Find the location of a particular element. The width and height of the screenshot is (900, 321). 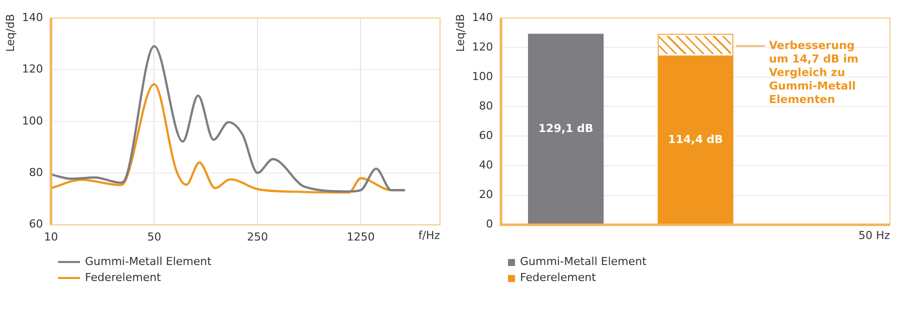

x-tick-label: 10 is located at coordinates (51, 237).